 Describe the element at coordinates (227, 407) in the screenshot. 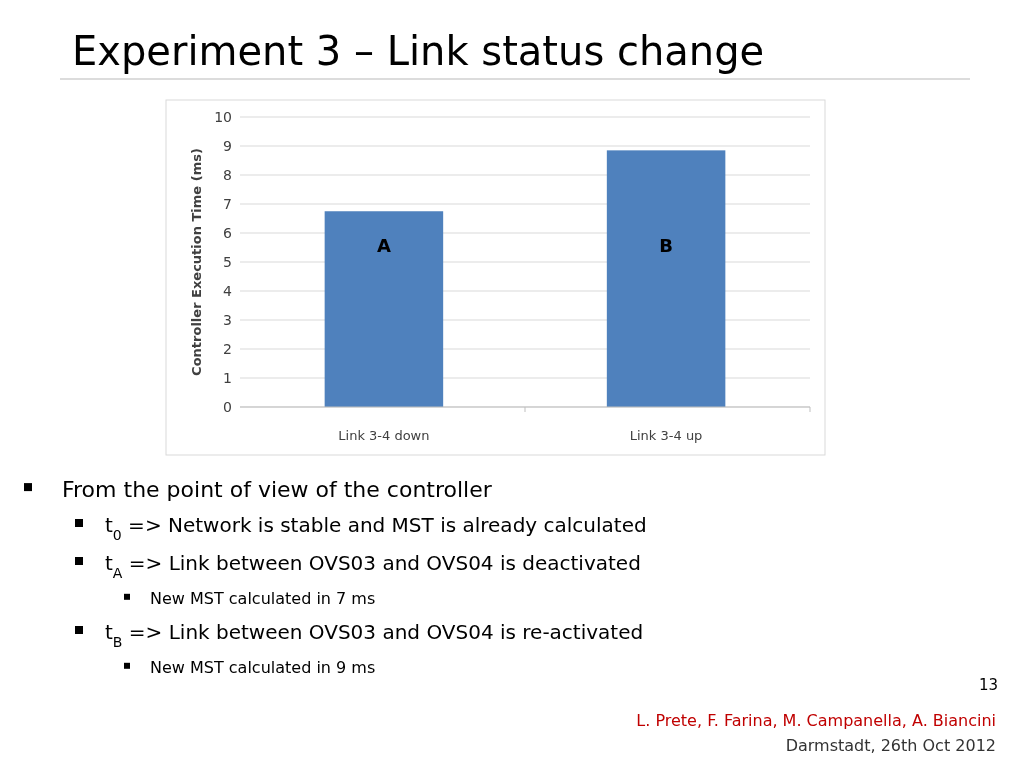

I see `y-tick-label: 0` at that location.